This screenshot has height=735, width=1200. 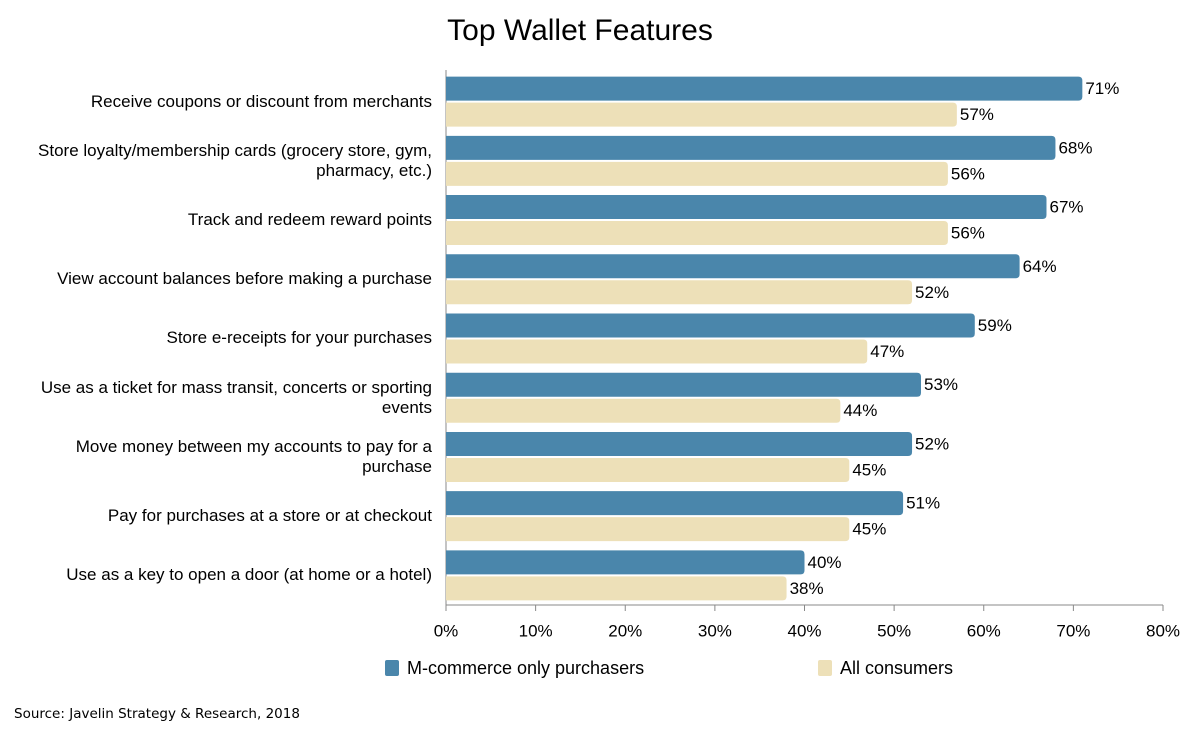 I want to click on x-tick-label: 10%, so click(x=536, y=630).